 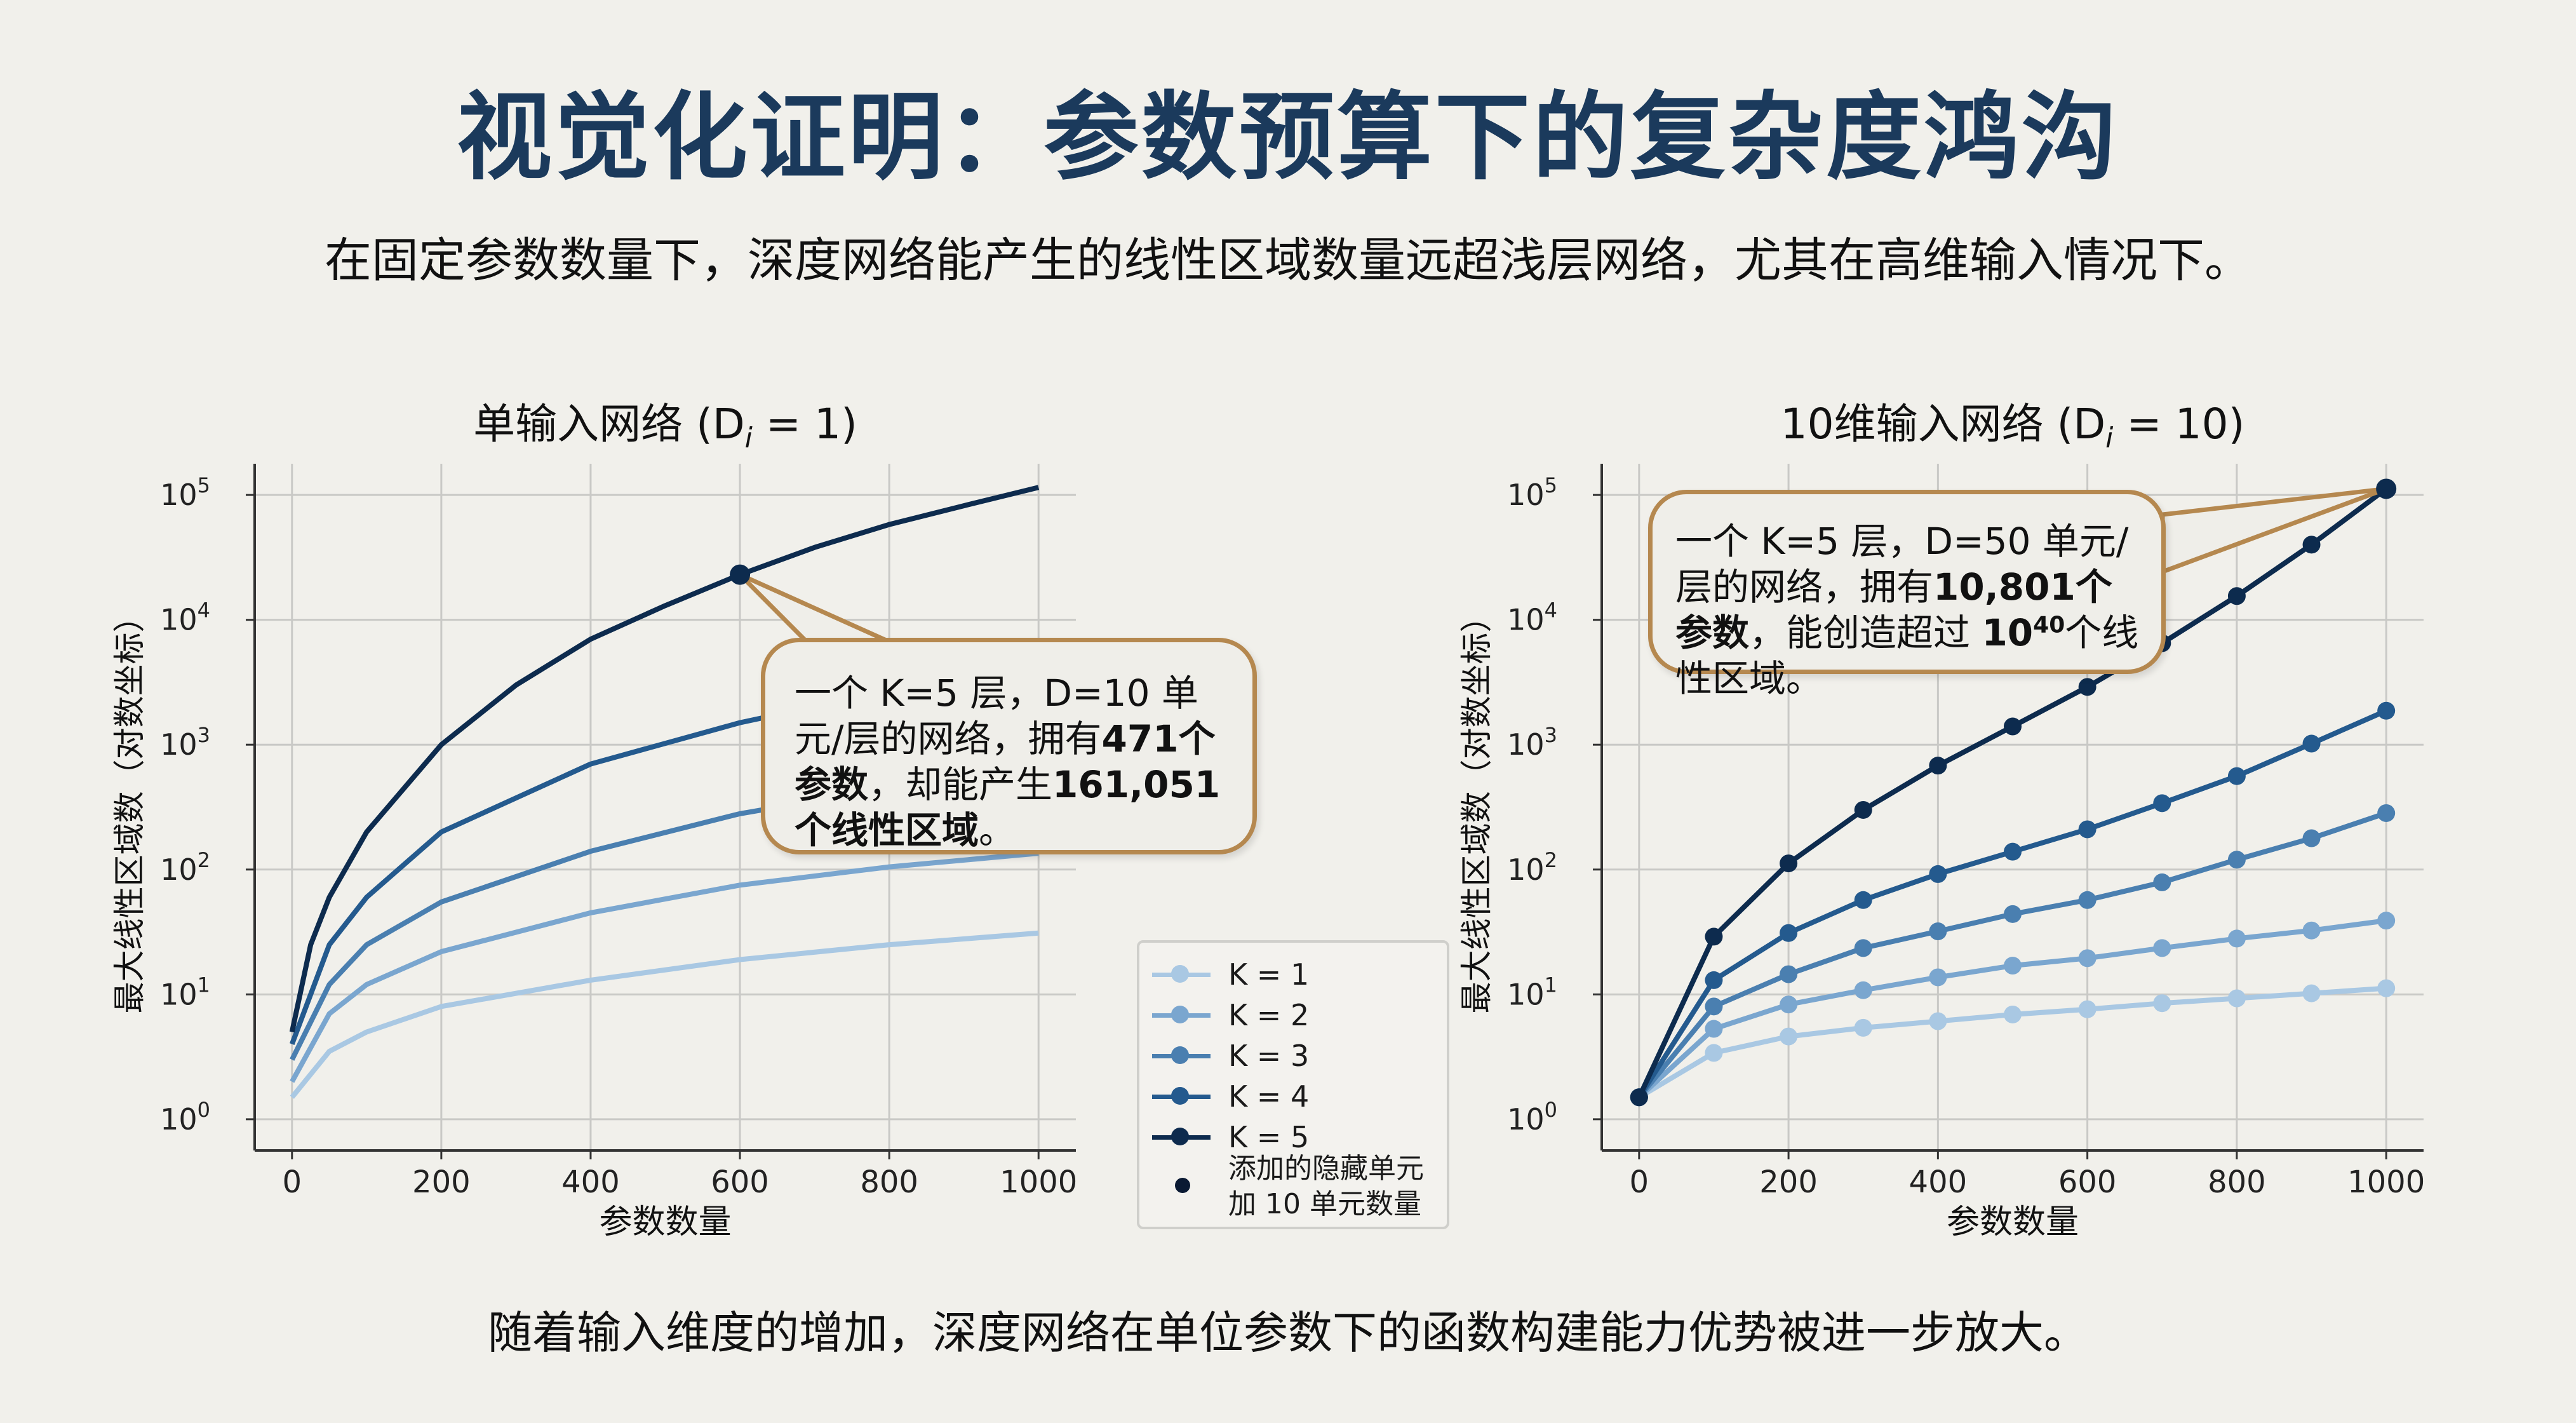 What do you see at coordinates (1269, 1137) in the screenshot?
I see `legend-label: K = 5` at bounding box center [1269, 1137].